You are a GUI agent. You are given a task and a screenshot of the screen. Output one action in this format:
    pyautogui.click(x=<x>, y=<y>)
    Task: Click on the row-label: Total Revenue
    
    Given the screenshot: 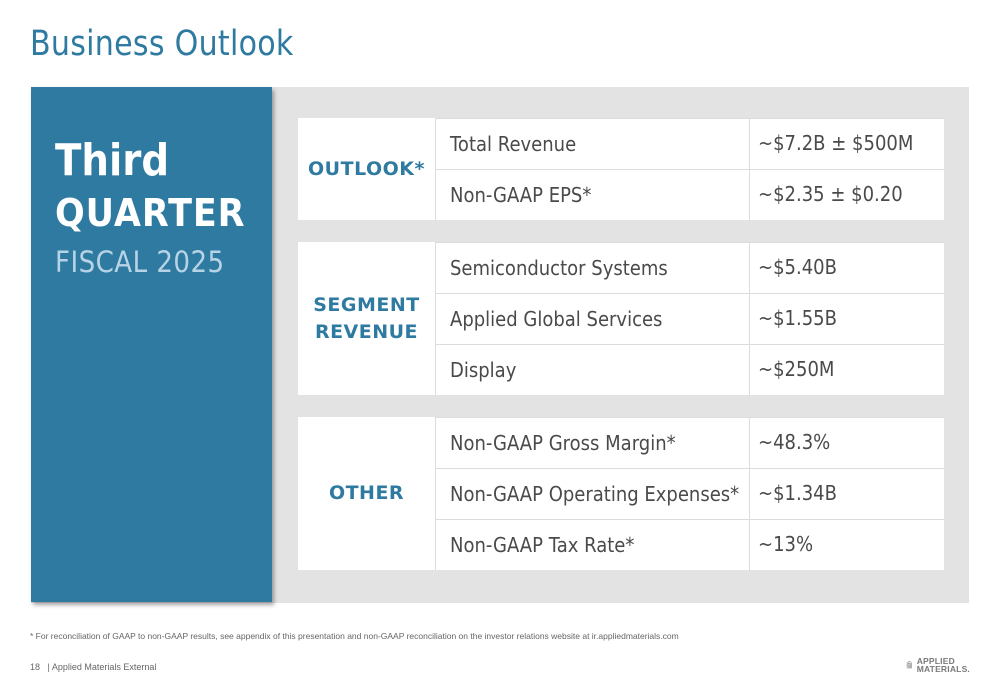 What is the action you would take?
    pyautogui.click(x=513, y=144)
    